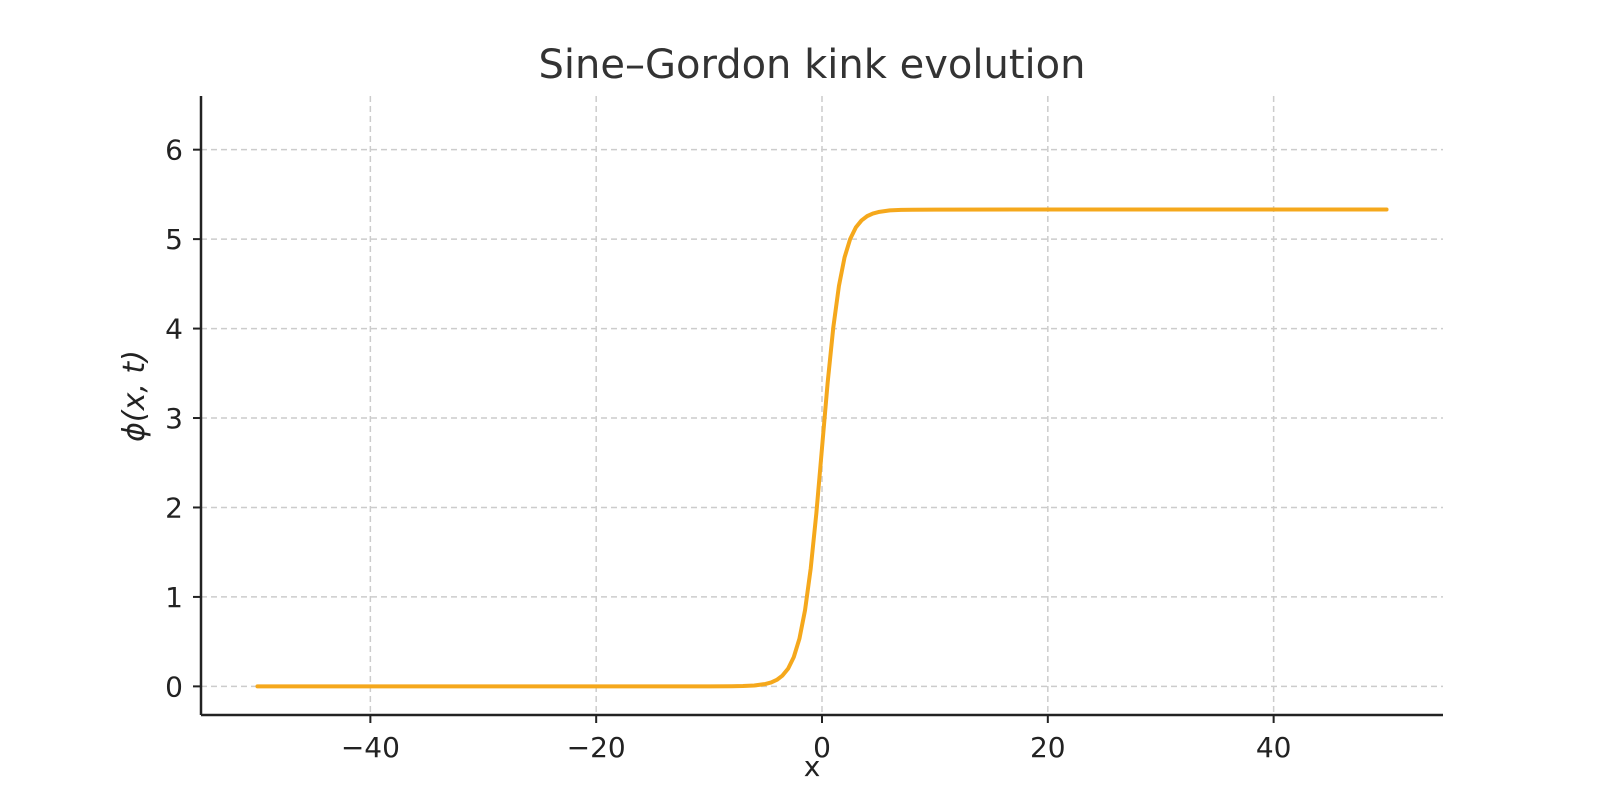  What do you see at coordinates (174, 418) in the screenshot?
I see `y-tick-label: 3` at bounding box center [174, 418].